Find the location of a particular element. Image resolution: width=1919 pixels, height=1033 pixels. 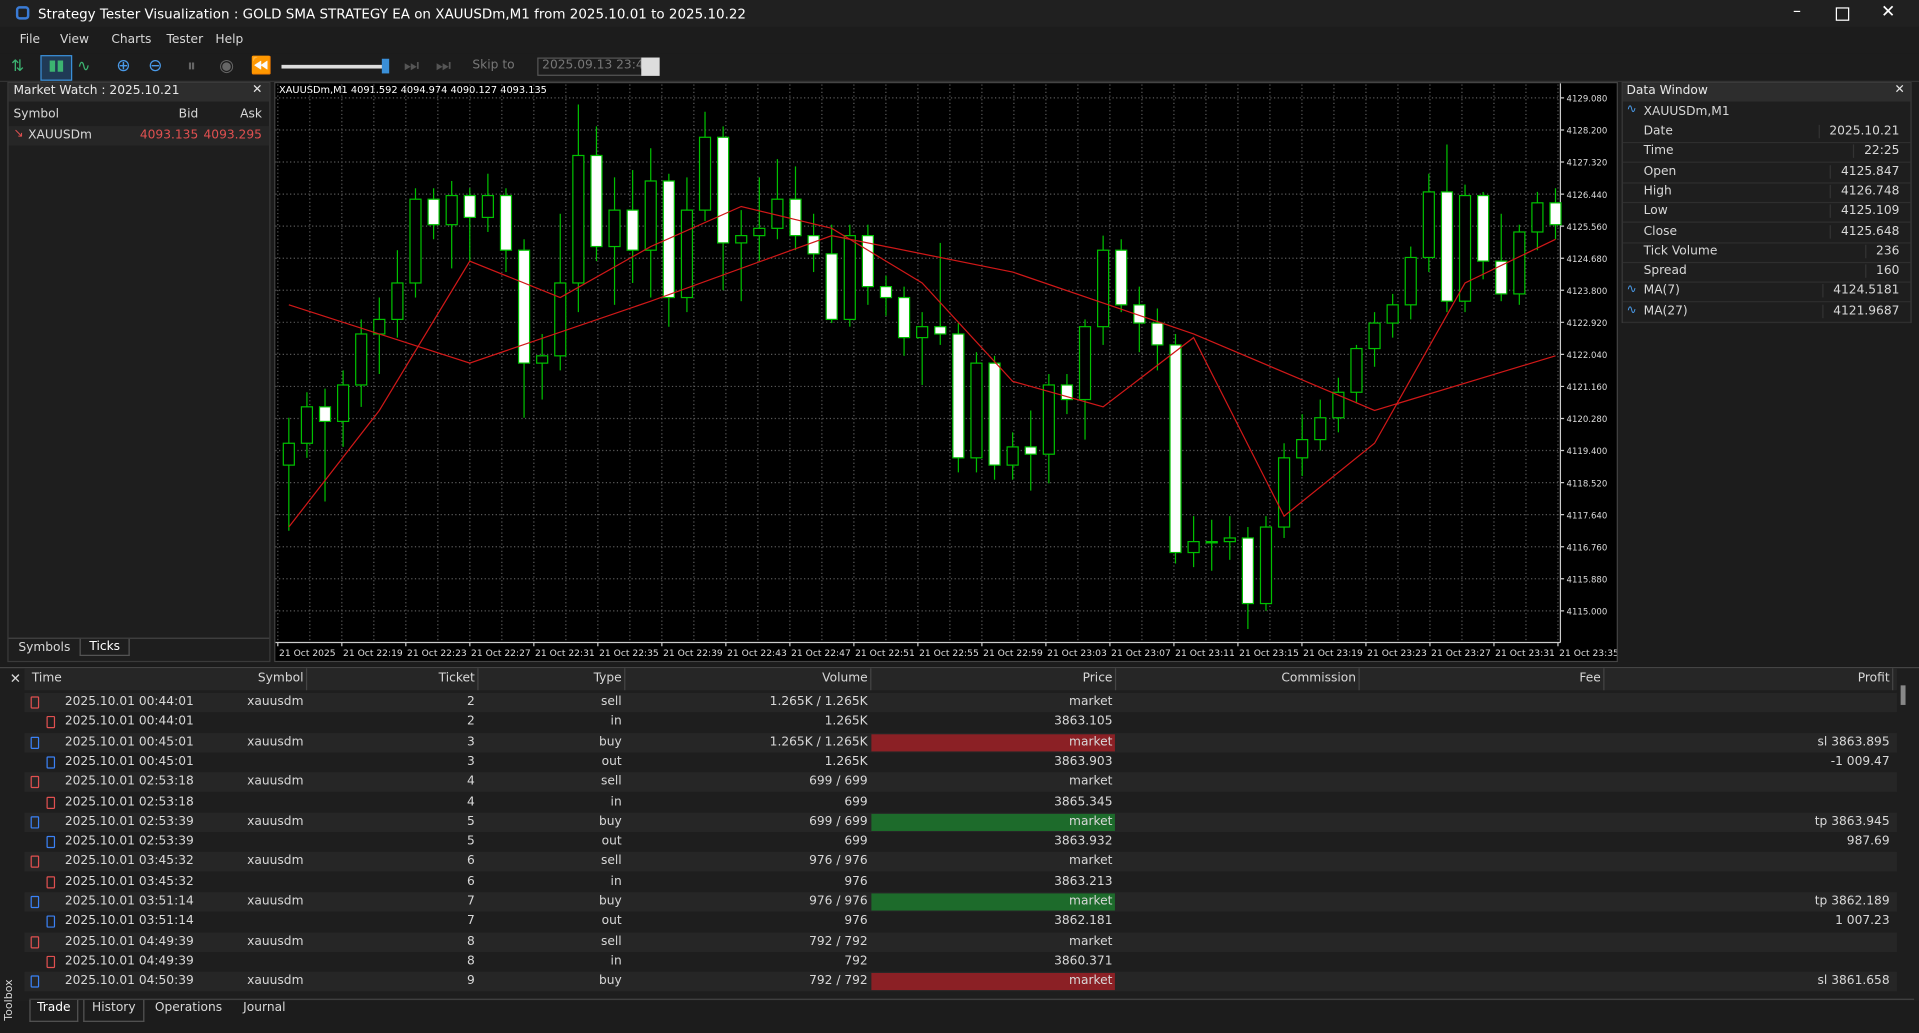

data-row: Open 4125.847 is located at coordinates (1766, 173).